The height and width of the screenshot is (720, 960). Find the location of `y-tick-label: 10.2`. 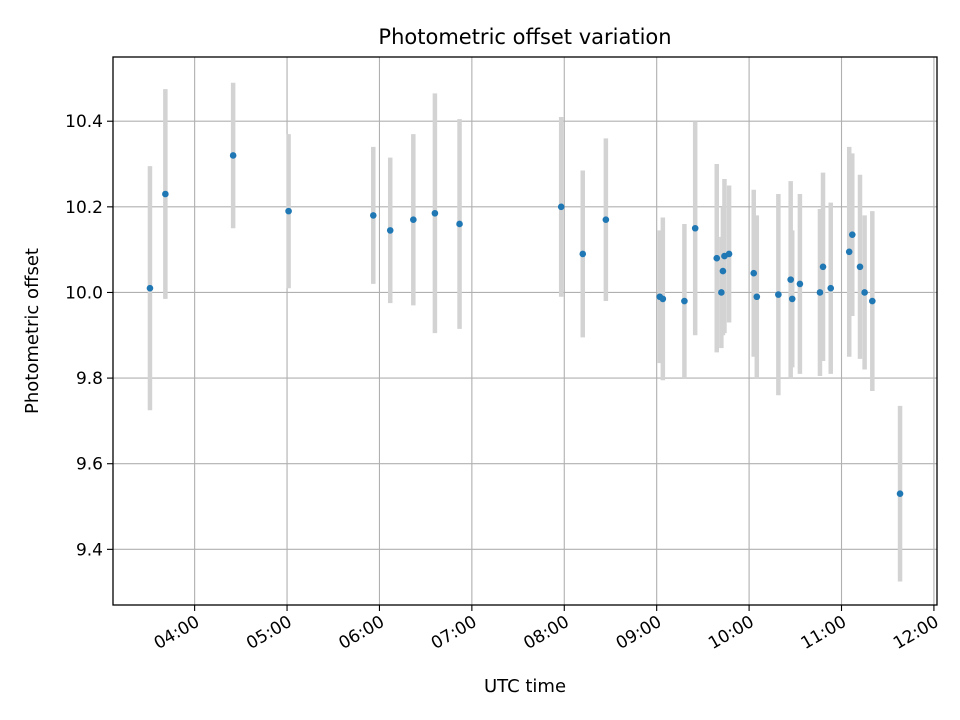

y-tick-label: 10.2 is located at coordinates (84, 208).